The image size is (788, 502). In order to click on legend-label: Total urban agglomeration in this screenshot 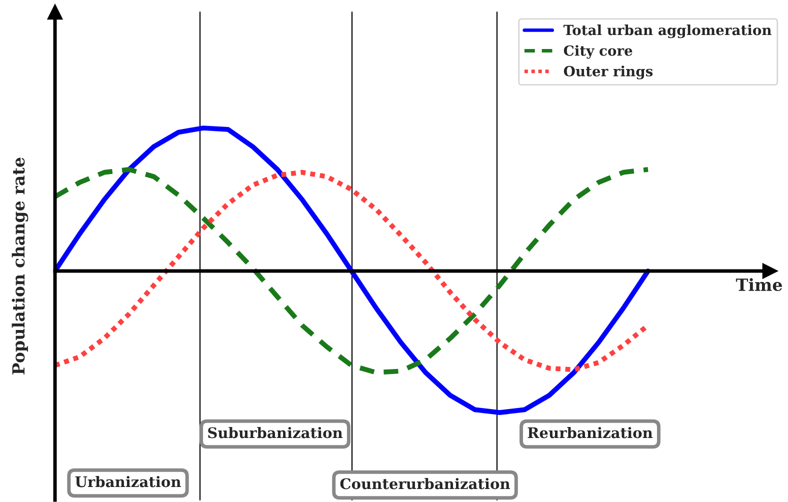, I will do `click(668, 31)`.